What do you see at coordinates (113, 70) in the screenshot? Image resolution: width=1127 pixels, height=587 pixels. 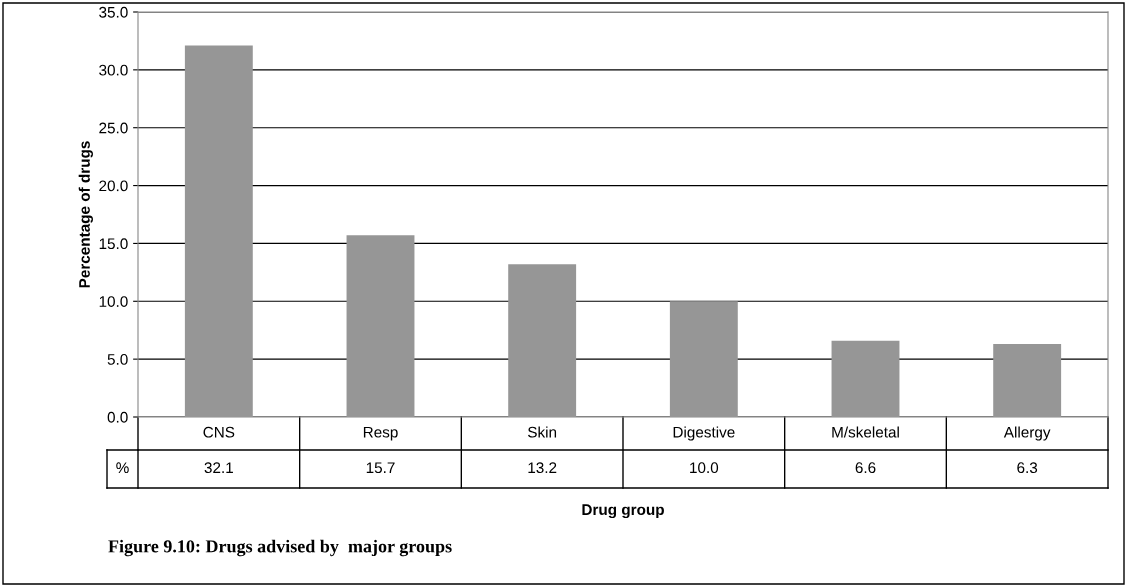 I see `y-tick-label: 30.0` at bounding box center [113, 70].